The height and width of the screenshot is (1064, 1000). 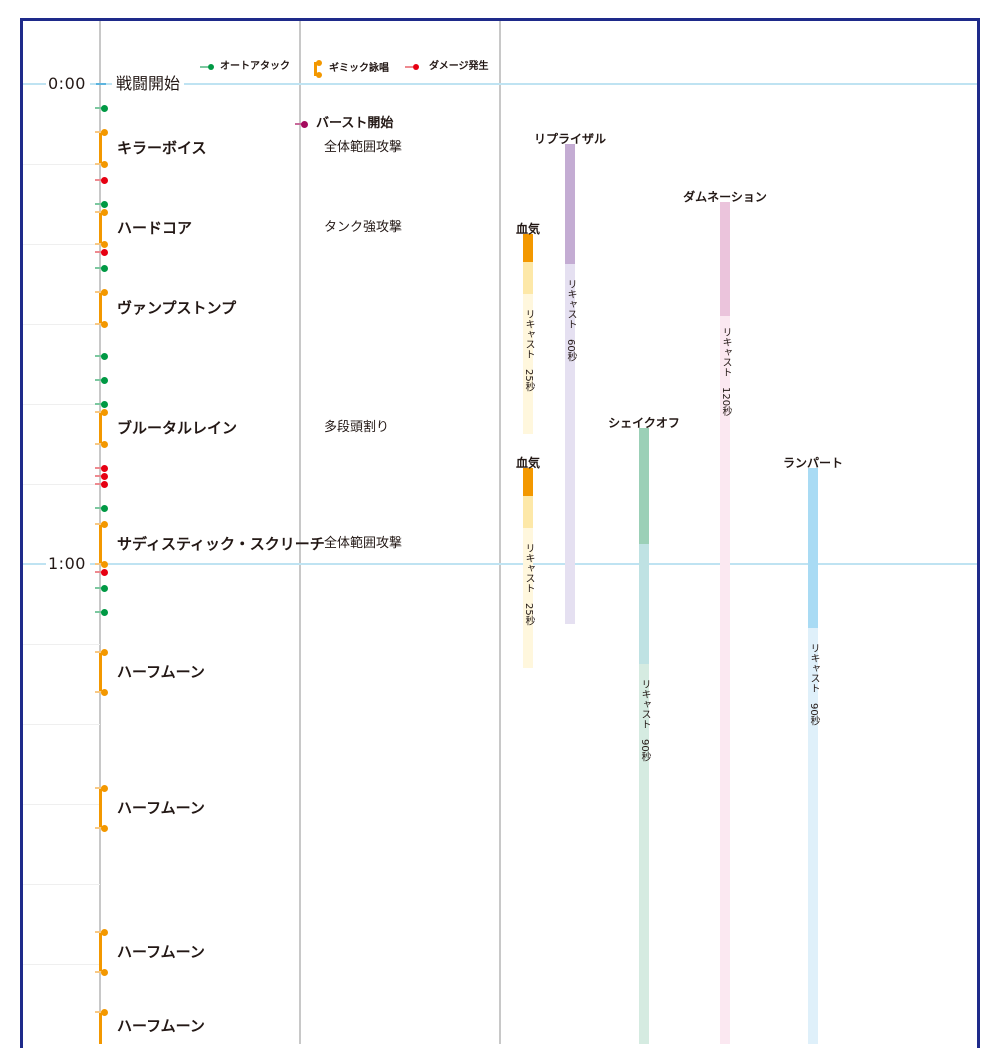 I want to click on legend-auto-attack: オートアタック, so click(x=245, y=67).